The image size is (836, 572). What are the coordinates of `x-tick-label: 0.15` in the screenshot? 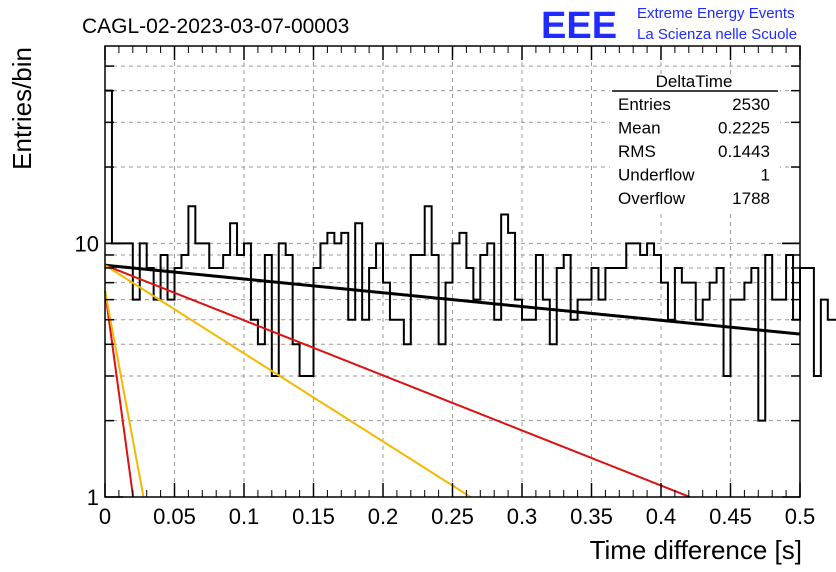 It's located at (313, 516).